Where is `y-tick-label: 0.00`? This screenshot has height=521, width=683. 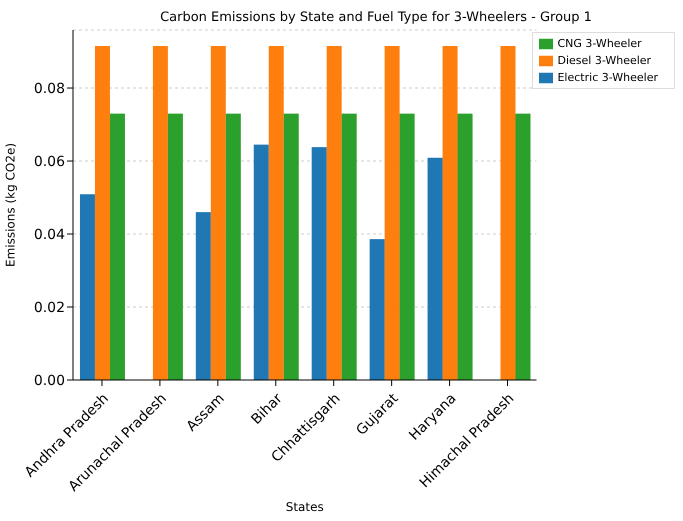
y-tick-label: 0.00 is located at coordinates (49, 380).